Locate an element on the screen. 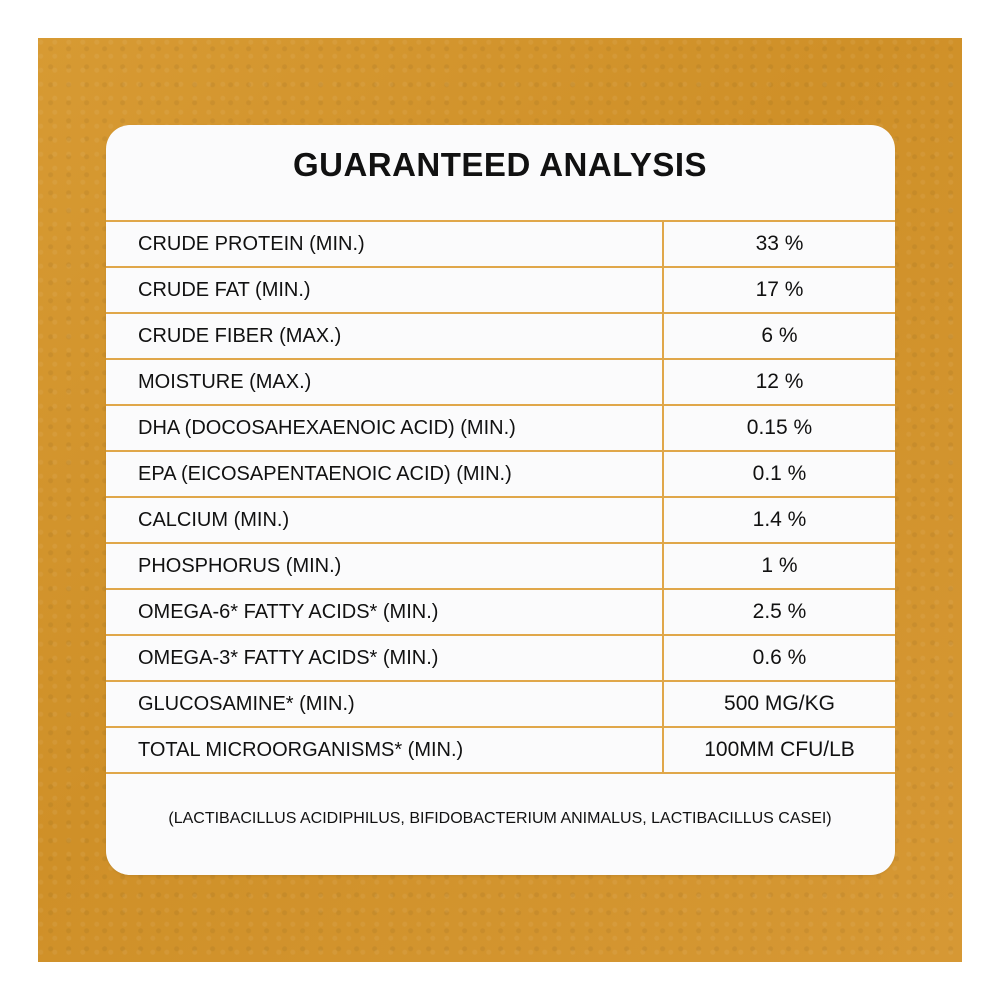 This screenshot has width=1000, height=1000. table-row: CRUDE FAT (MIN.) 17 % is located at coordinates (500, 290).